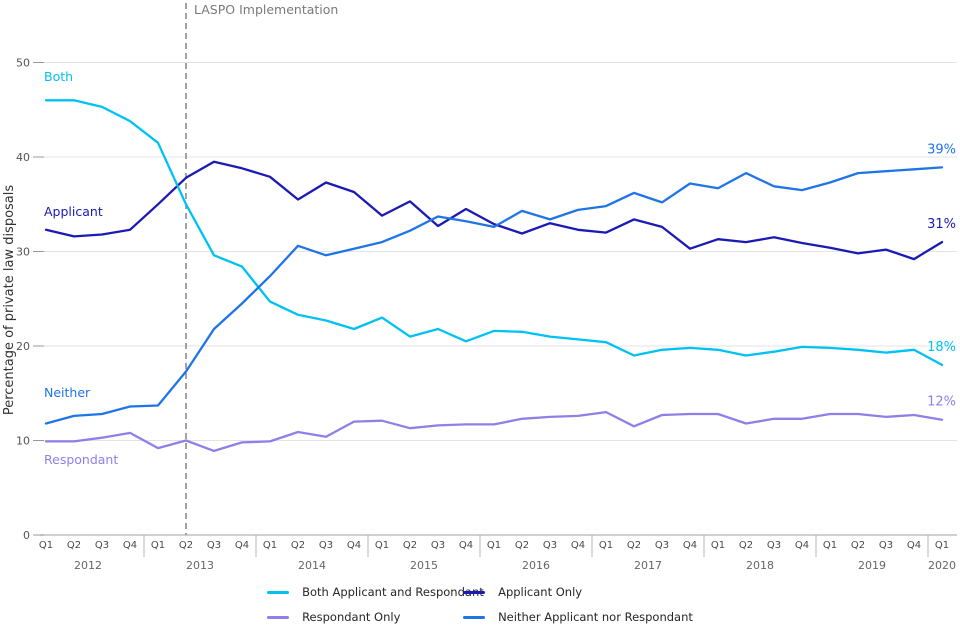  Describe the element at coordinates (23, 346) in the screenshot. I see `y-tick-label: 20` at that location.